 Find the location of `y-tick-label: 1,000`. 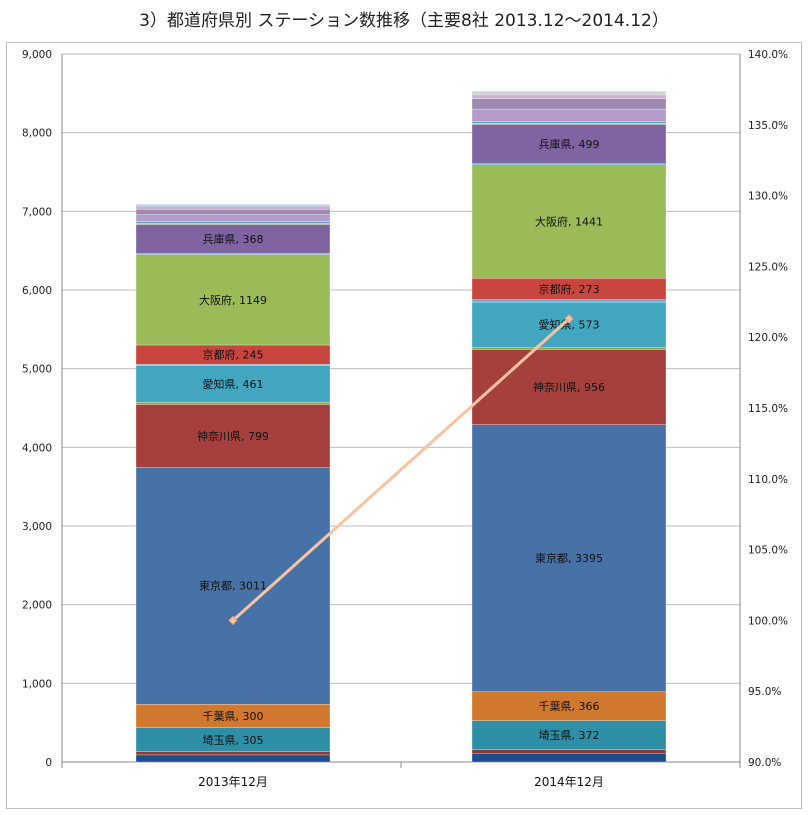

y-tick-label: 1,000 is located at coordinates (37, 684).